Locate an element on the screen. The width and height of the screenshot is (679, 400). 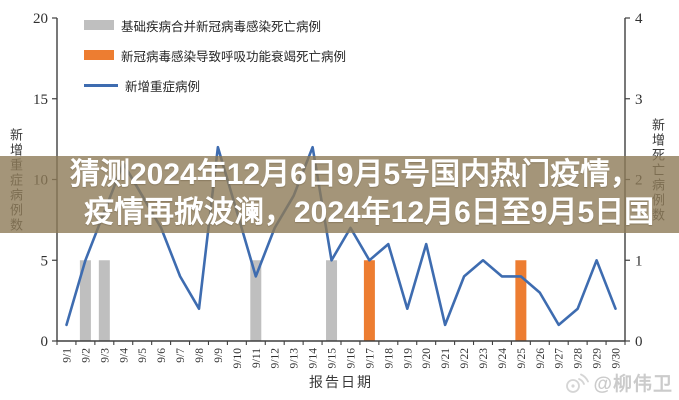
svg-text: 9/11 is located at coordinates (257, 358).